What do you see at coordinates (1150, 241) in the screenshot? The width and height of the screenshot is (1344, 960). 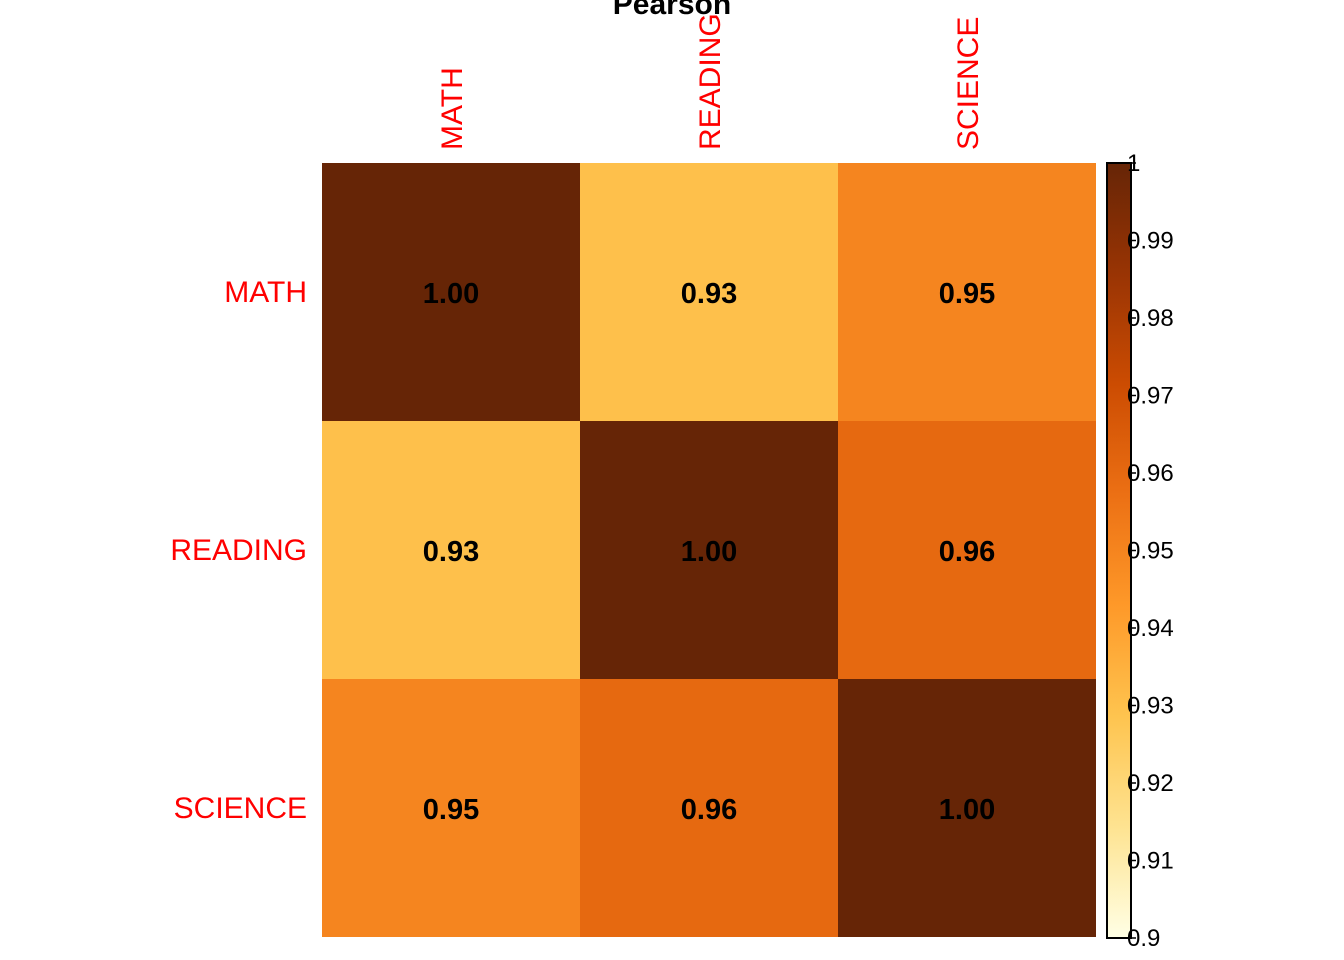 I see `legend-tick-label: 0.99` at bounding box center [1150, 241].